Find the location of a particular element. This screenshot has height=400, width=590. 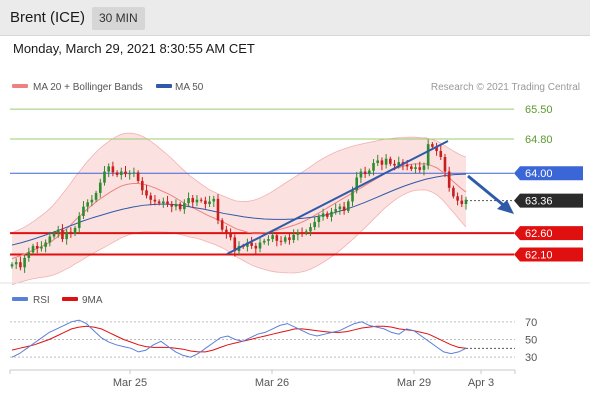

price-level-label: 64.00 is located at coordinates (539, 174).